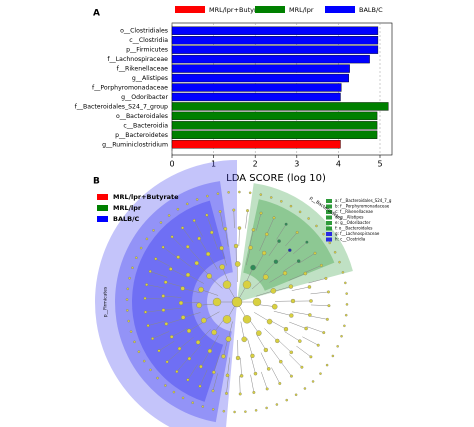  Describe the element at coordinates (363, 200) in the screenshot. I see `key-label: a: f__Bacteroidales_S24_7_g` at that location.